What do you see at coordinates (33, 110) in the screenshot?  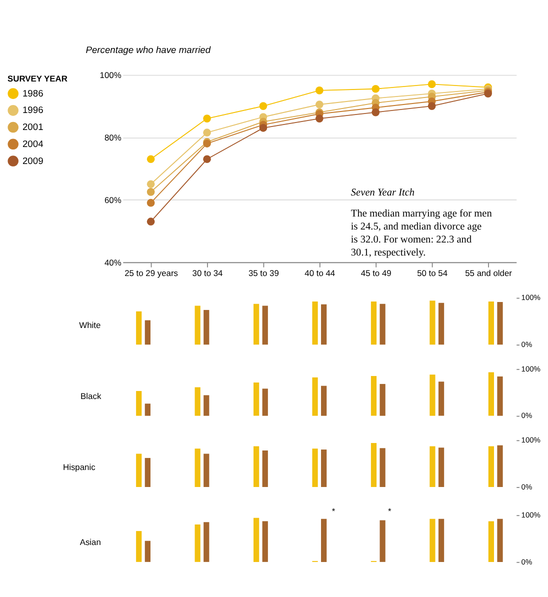 I see `legend-label: 1996` at bounding box center [33, 110].